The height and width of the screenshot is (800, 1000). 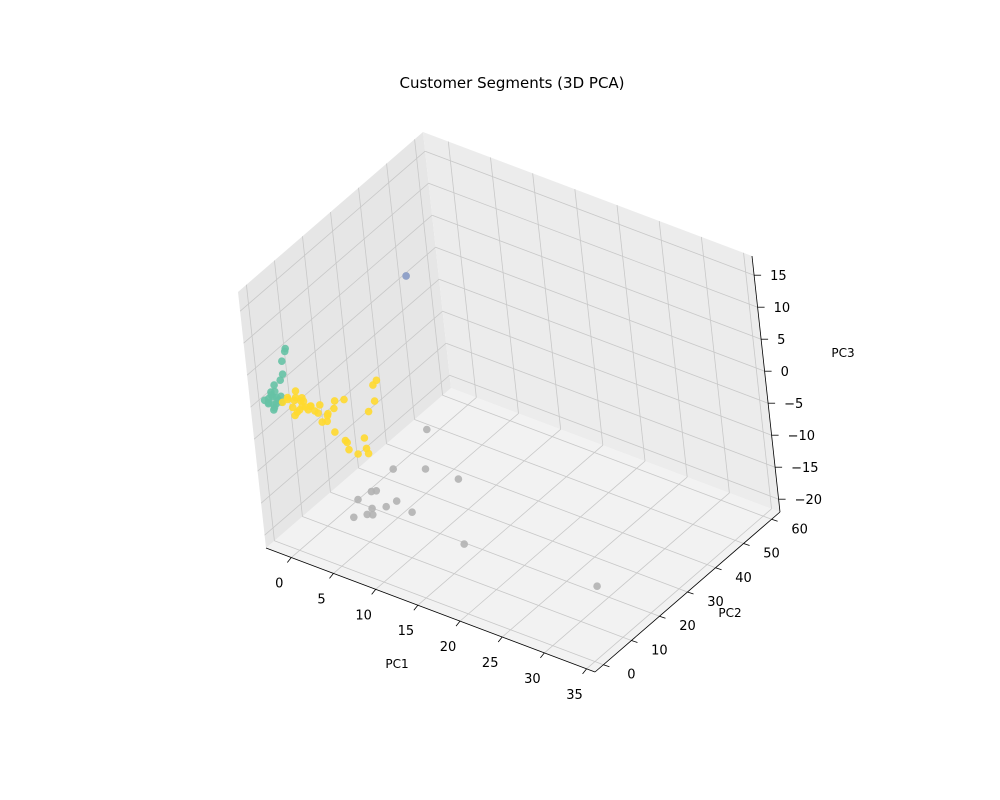 I want to click on chart-title: Customer Segments (3D PCA), so click(x=511, y=83).